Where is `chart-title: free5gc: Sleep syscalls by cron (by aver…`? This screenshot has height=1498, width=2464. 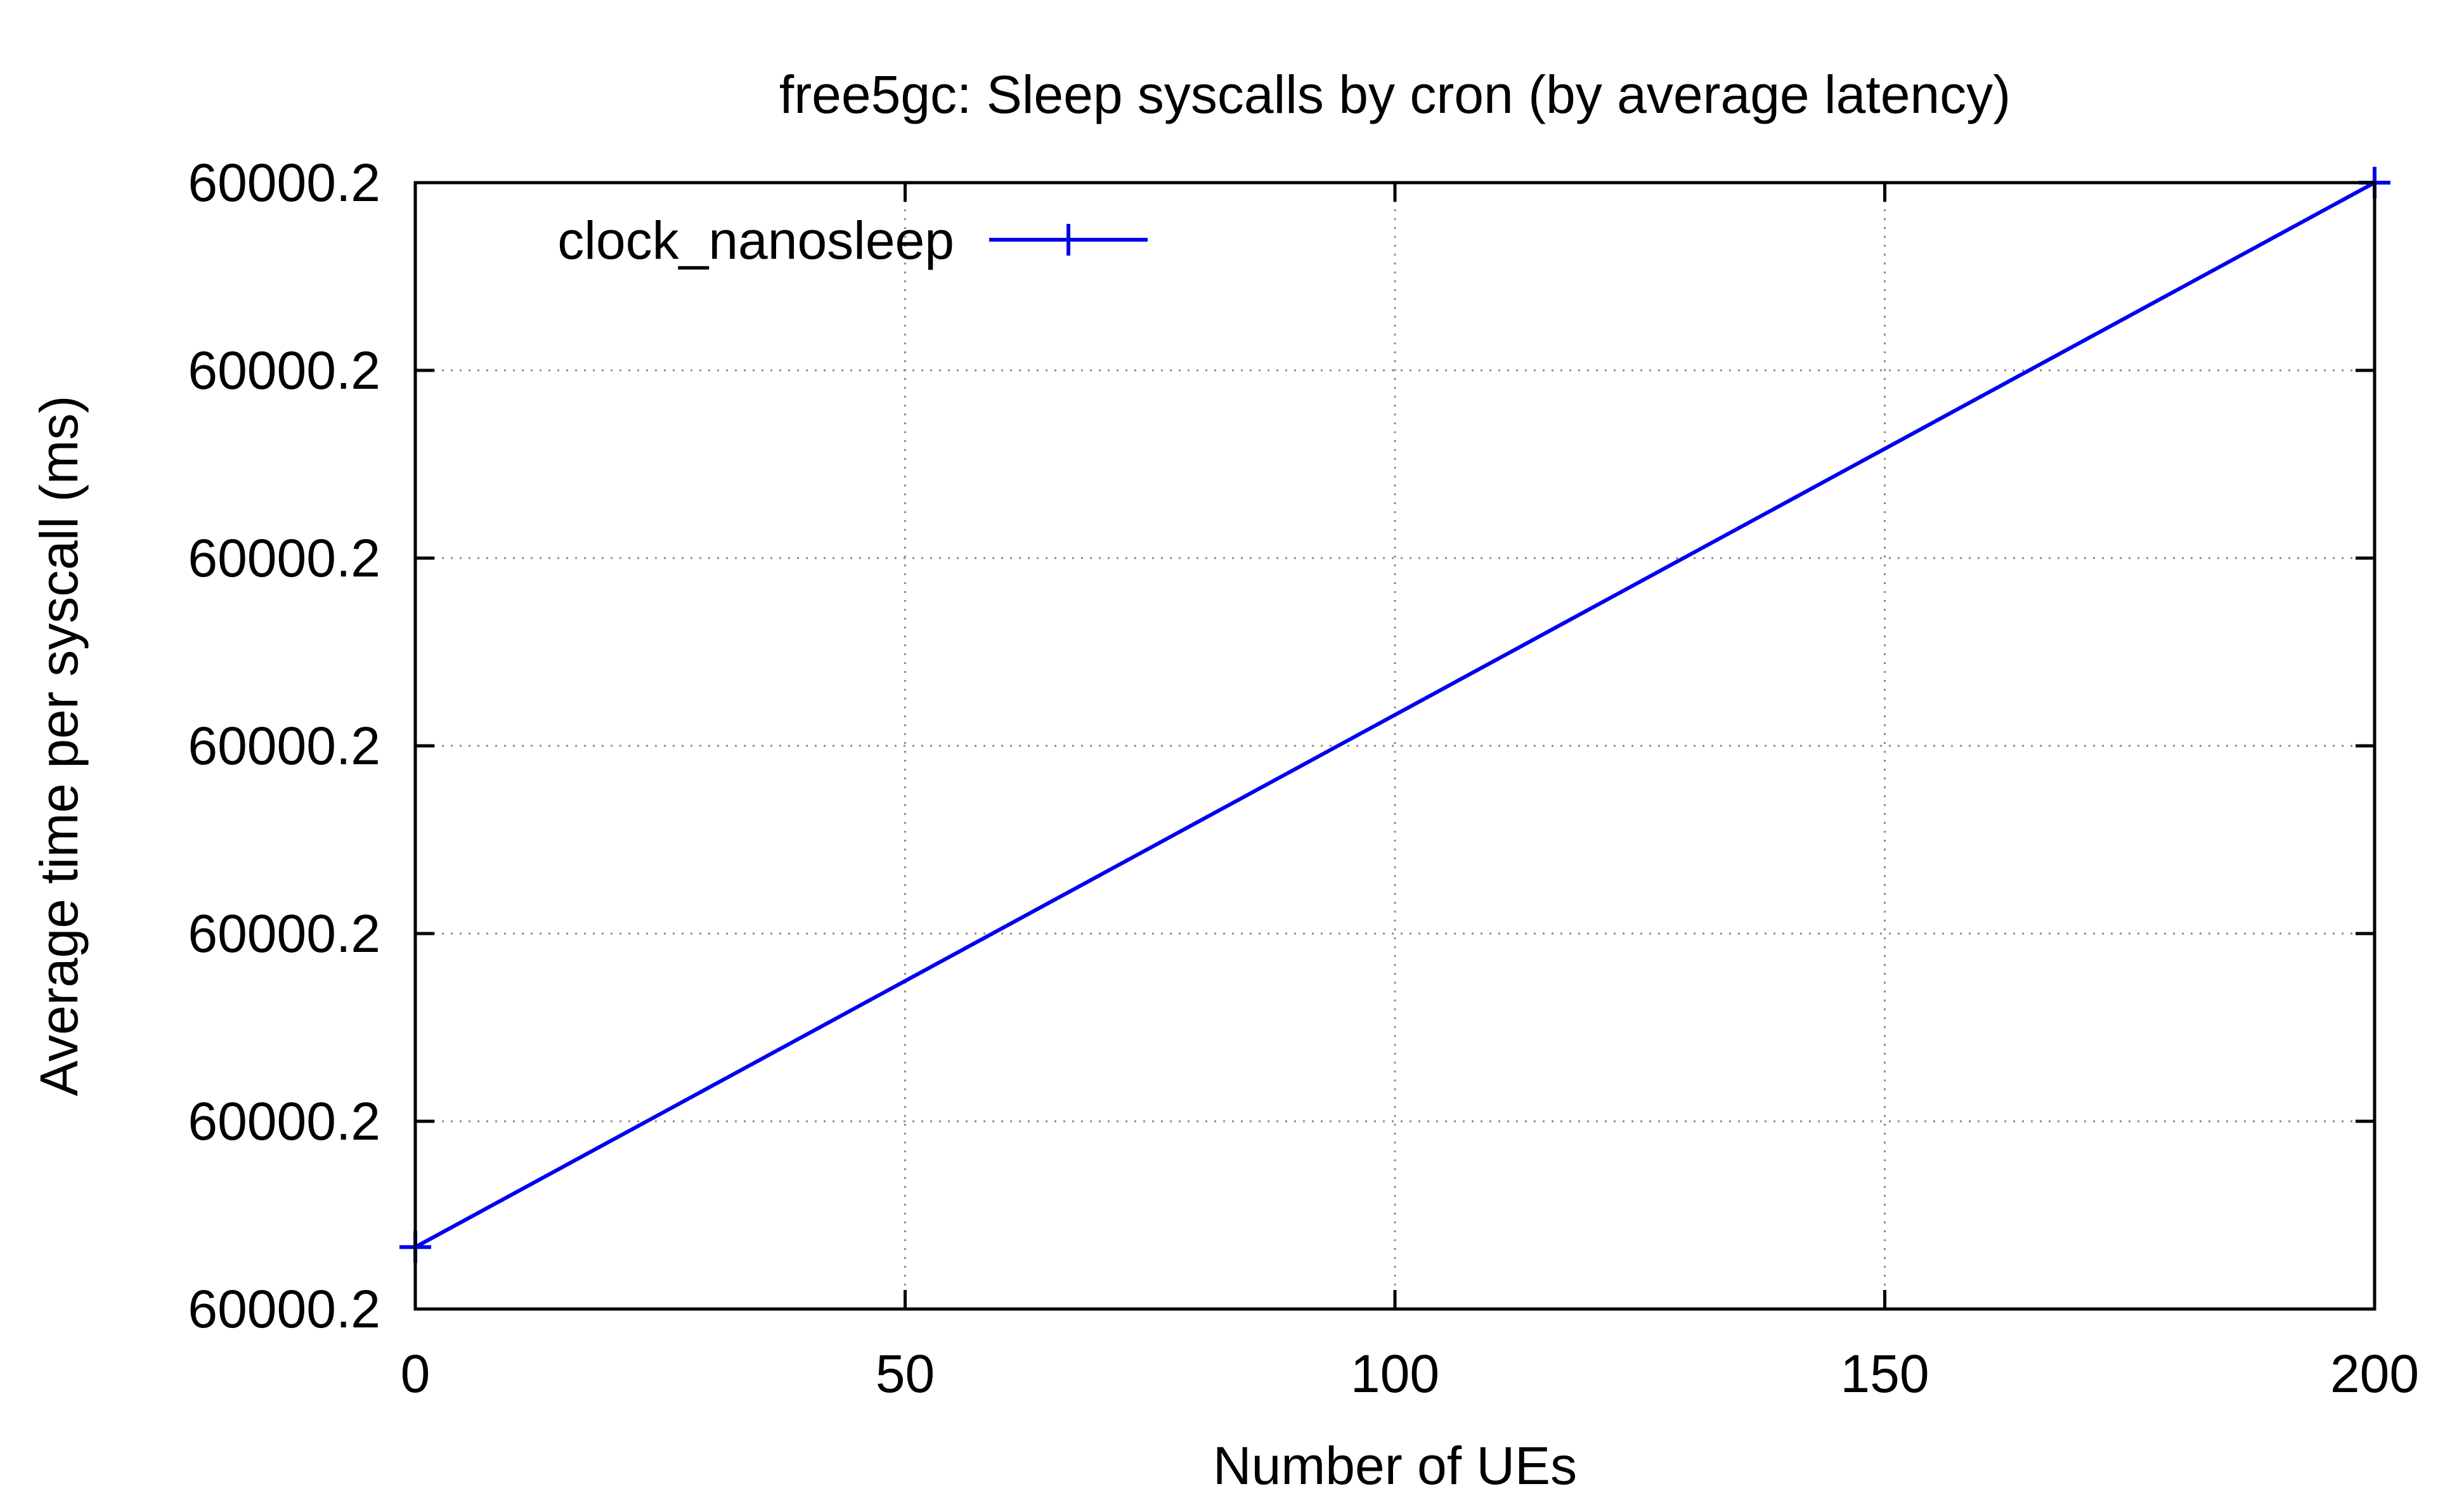 chart-title: free5gc: Sleep syscalls by cron (by aver… is located at coordinates (1395, 94).